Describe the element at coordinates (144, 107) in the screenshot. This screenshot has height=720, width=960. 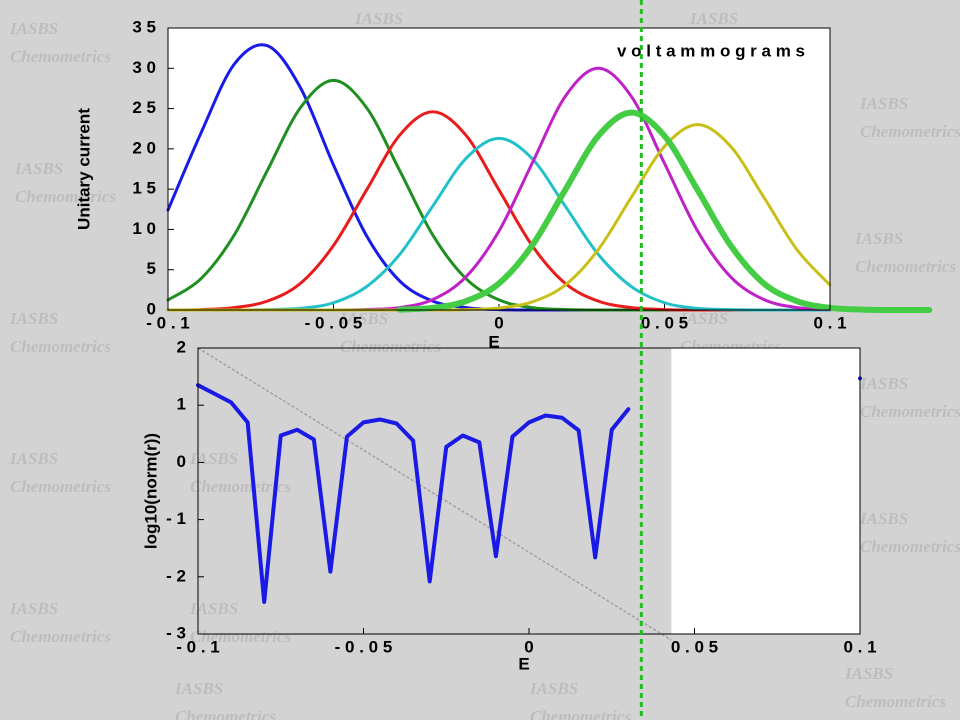
I see `y-tick-label: 2 5` at that location.